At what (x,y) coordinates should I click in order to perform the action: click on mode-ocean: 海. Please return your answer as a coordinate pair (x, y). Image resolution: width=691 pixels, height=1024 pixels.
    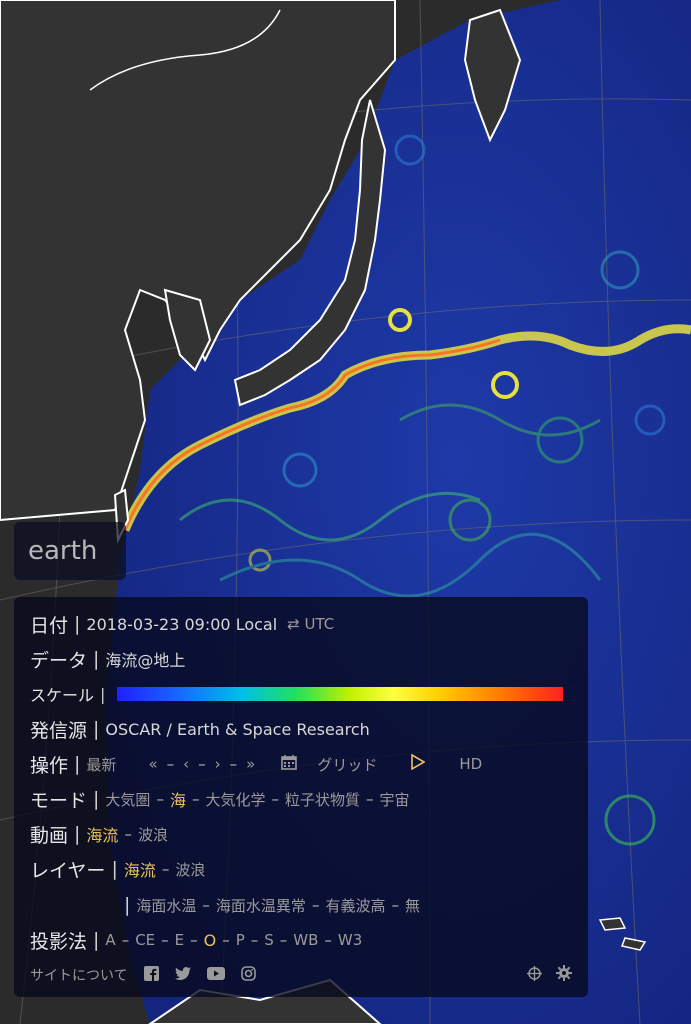
    Looking at the image, I should click on (177, 800).